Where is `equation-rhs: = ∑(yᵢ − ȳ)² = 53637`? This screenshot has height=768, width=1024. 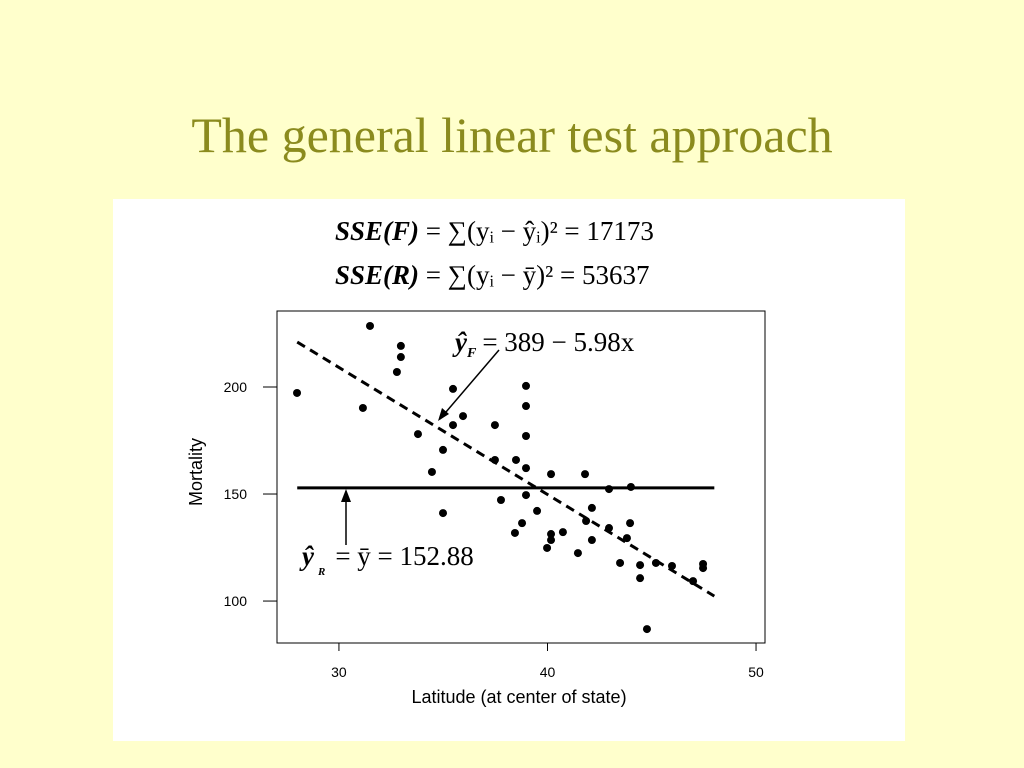
equation-rhs: = ∑(yᵢ − ȳ)² = 53637 is located at coordinates (538, 275).